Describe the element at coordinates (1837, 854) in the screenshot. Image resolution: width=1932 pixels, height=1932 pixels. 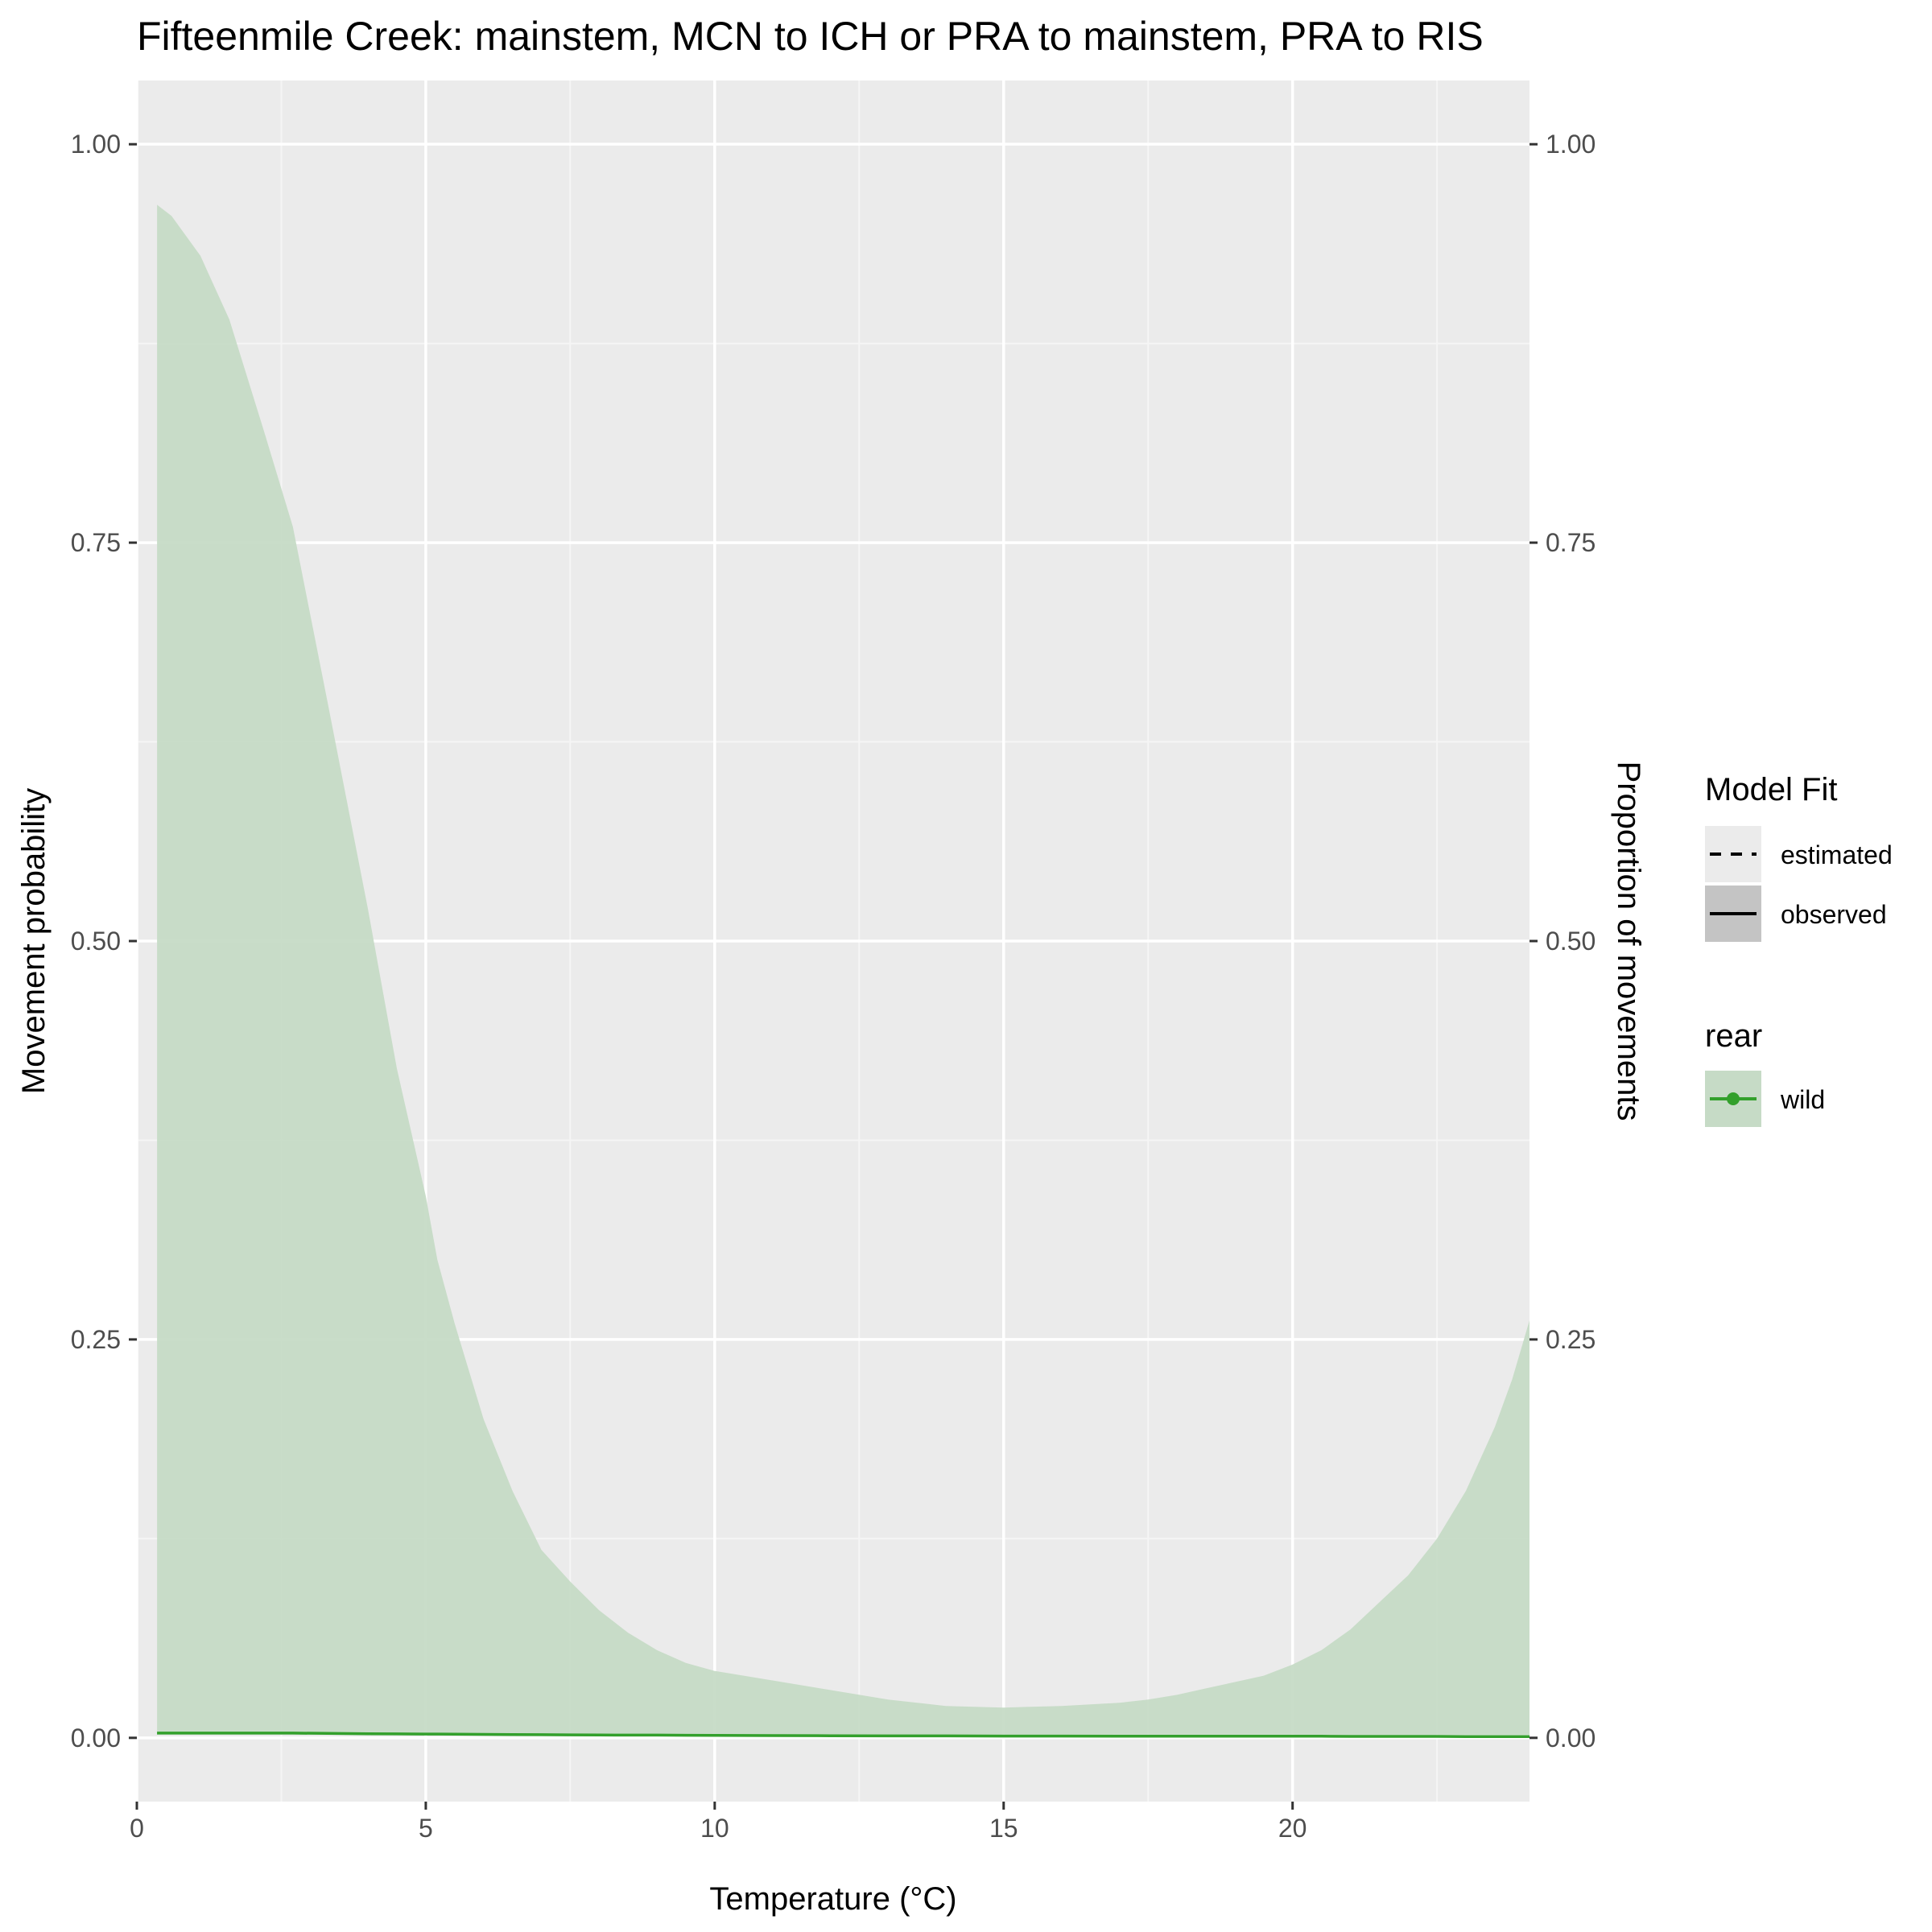
I see `legend-label-estimated: estimated` at that location.